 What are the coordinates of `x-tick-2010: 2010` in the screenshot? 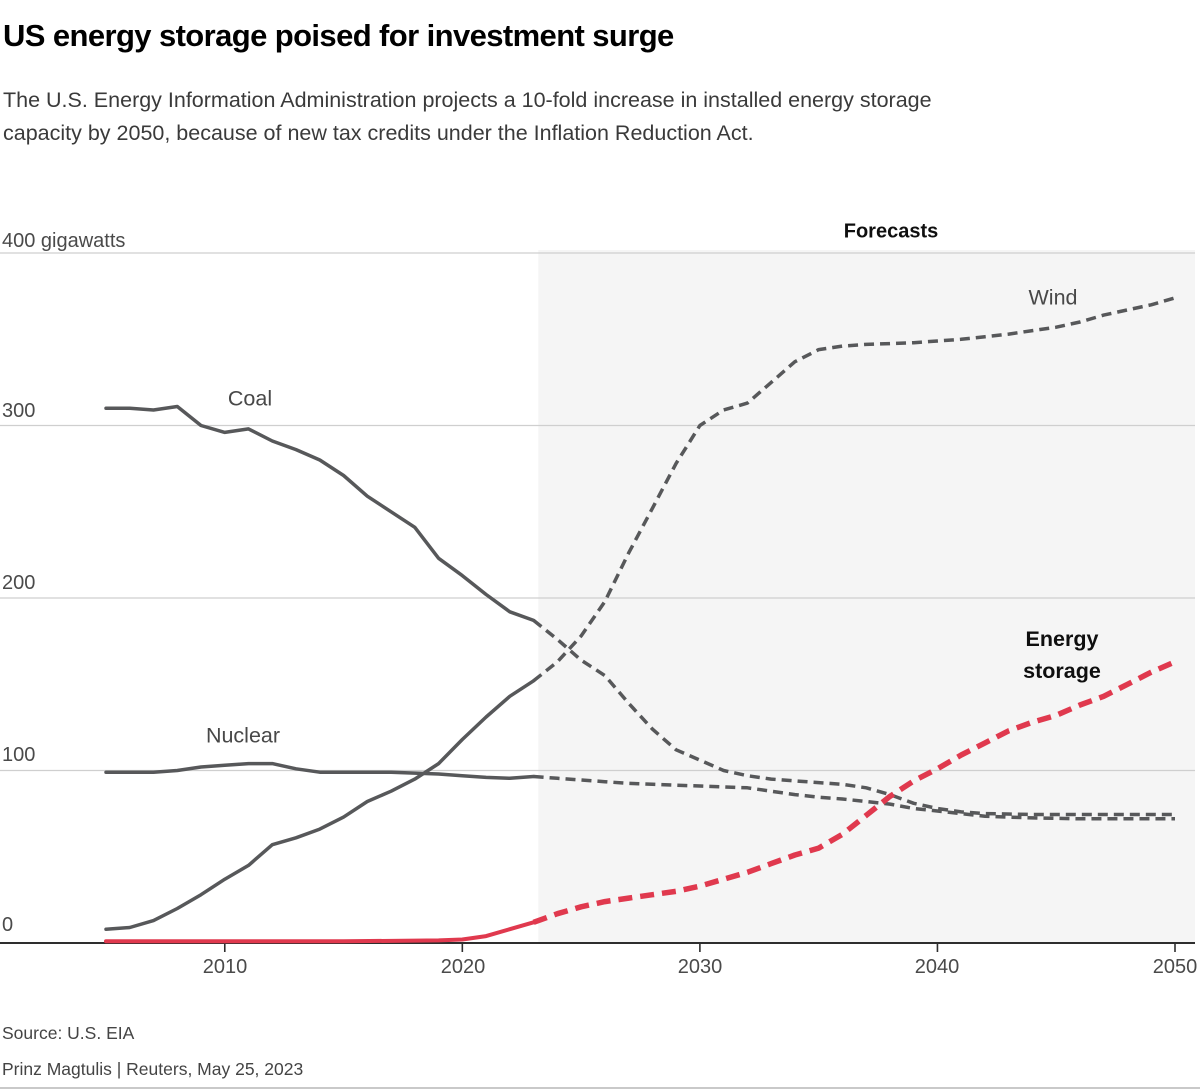 It's located at (225, 967).